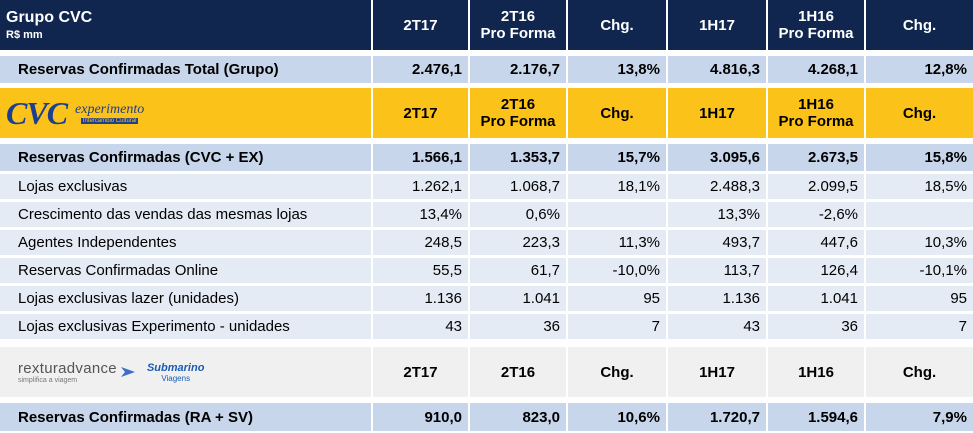 The height and width of the screenshot is (433, 973). What do you see at coordinates (186, 326) in the screenshot?
I see `row-label: Lojas exclusivas Experimento - unidades` at bounding box center [186, 326].